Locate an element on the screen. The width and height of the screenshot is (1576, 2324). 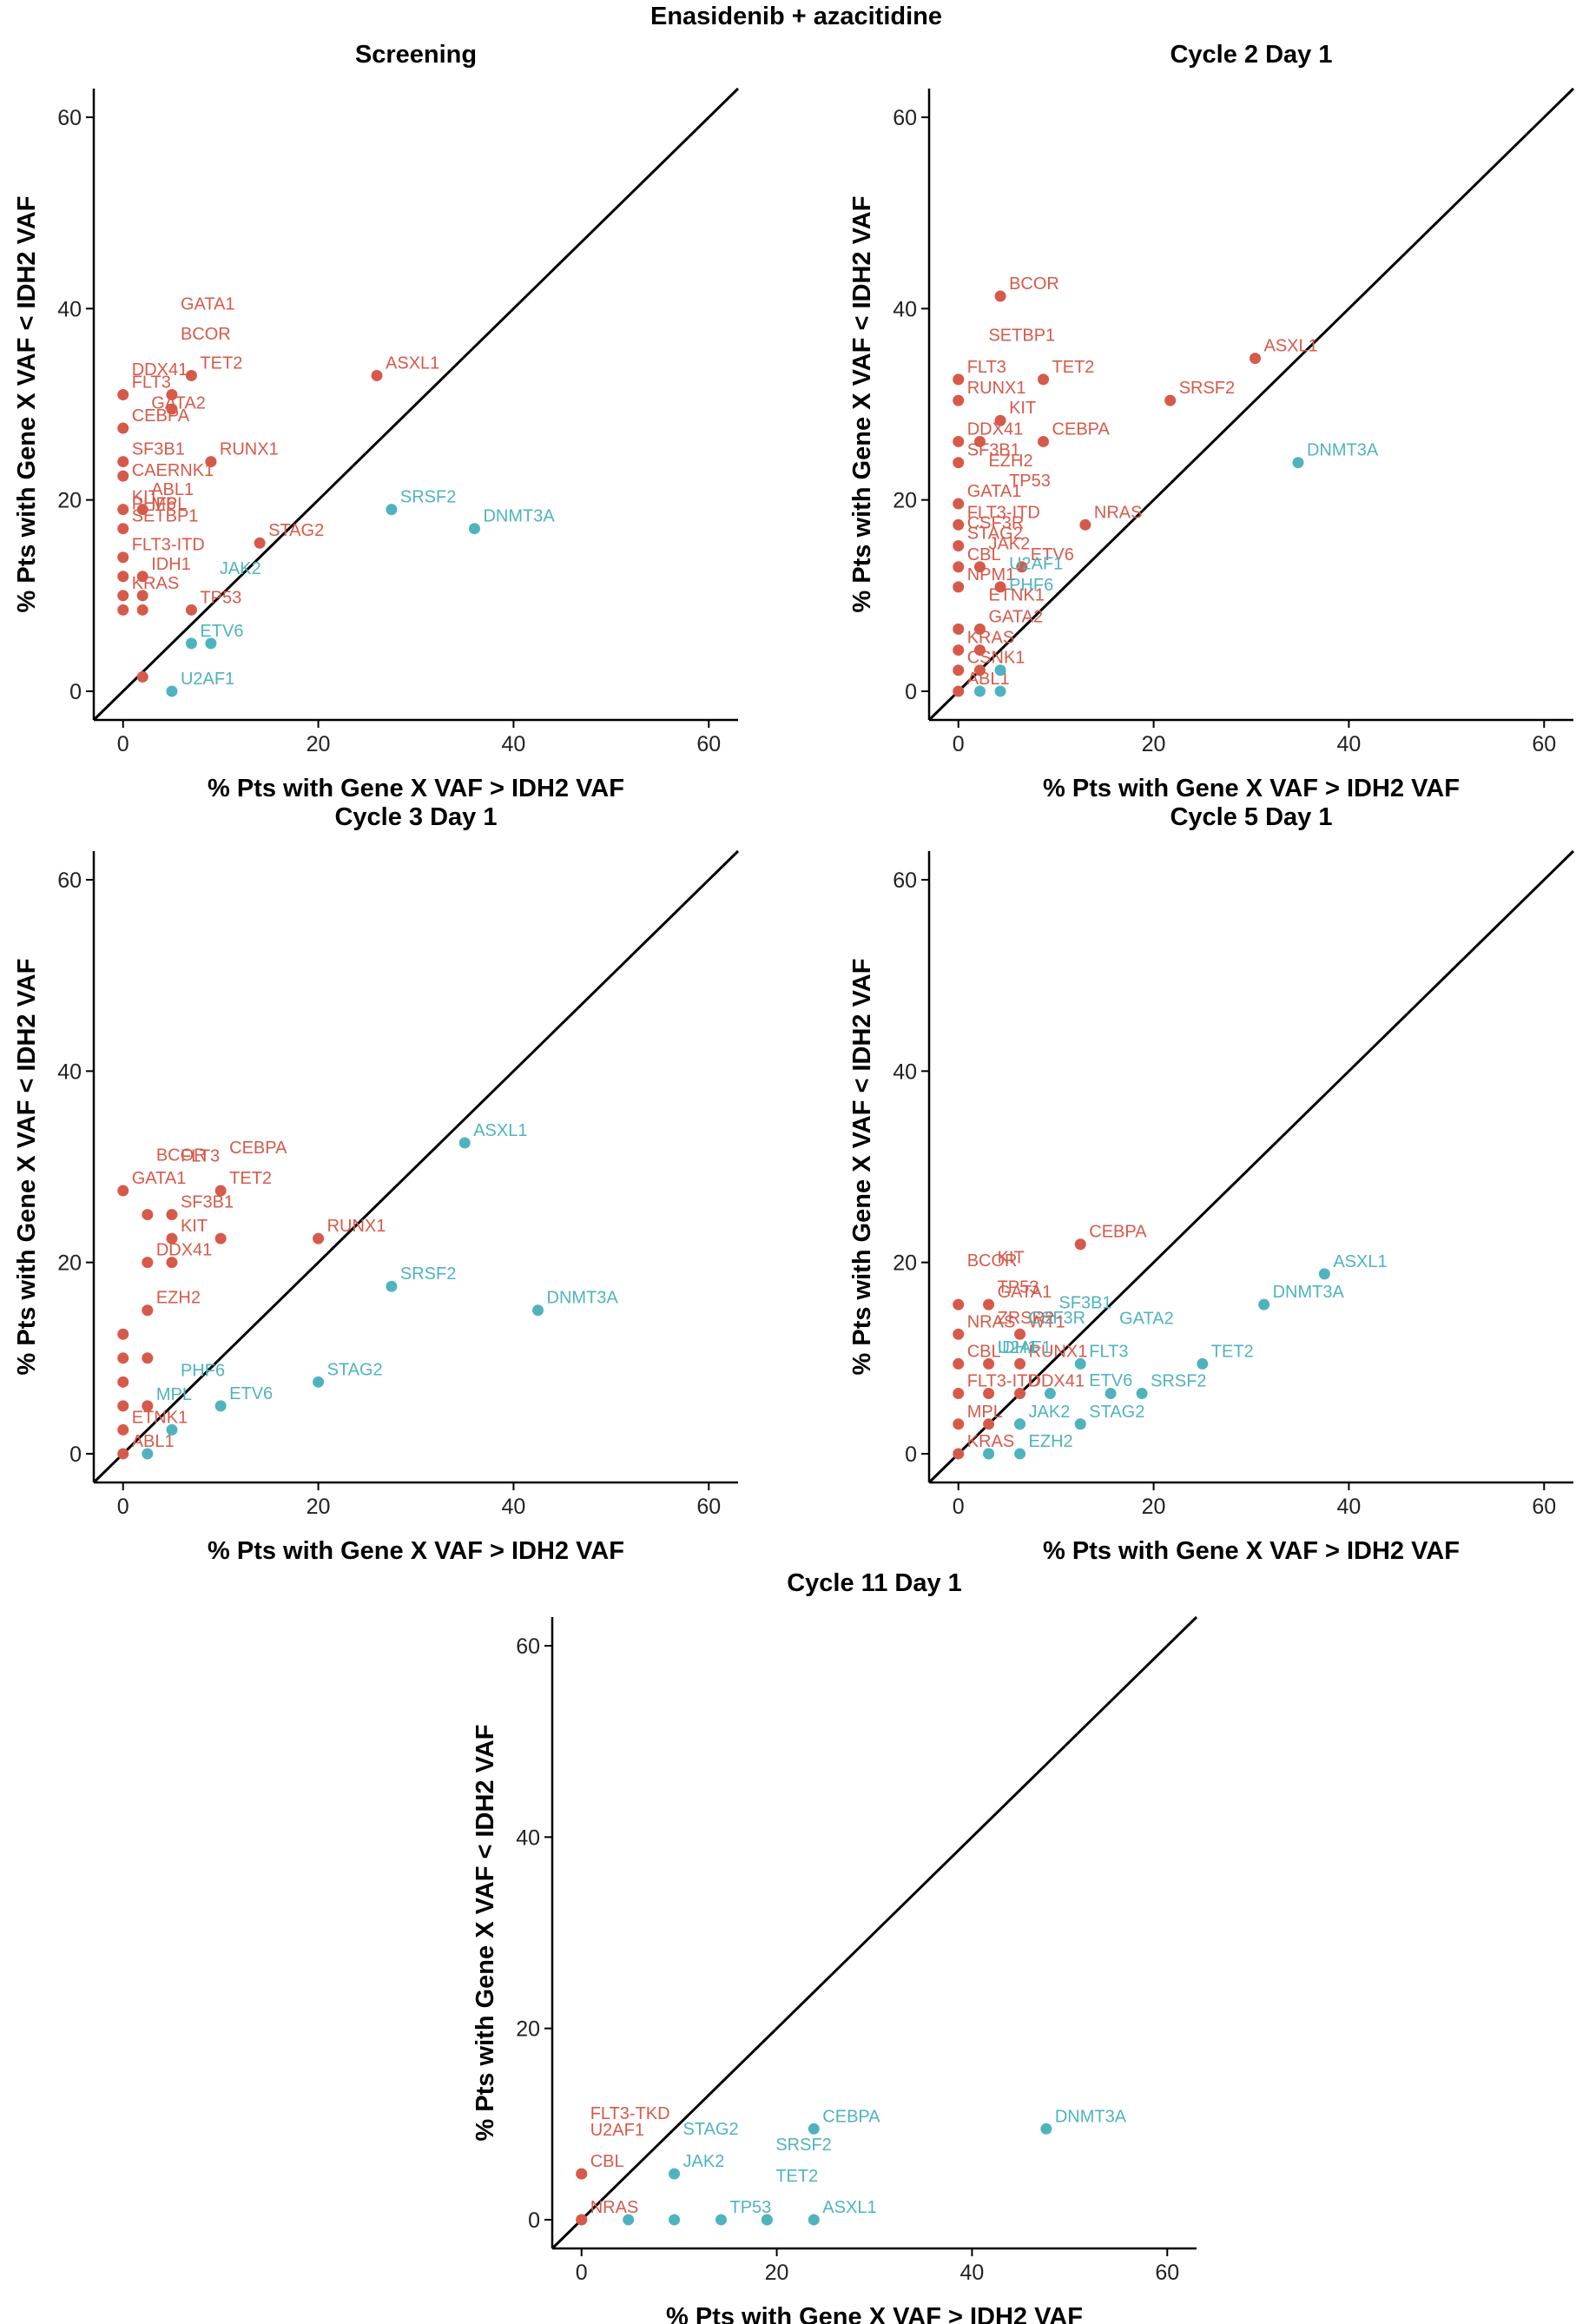
point-label: CSF3R is located at coordinates (1057, 1318).